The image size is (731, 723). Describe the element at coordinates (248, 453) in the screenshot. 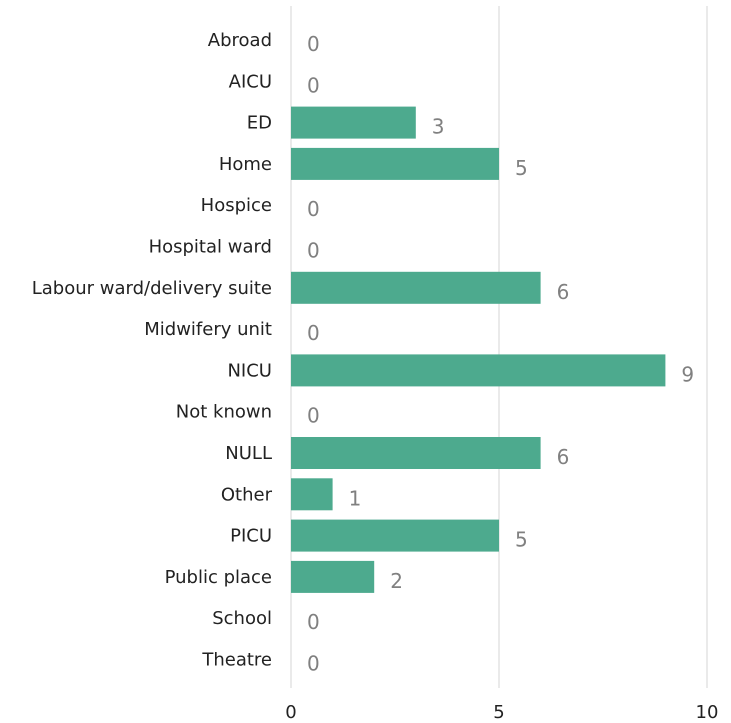

I see `category-label-null: NULL` at that location.